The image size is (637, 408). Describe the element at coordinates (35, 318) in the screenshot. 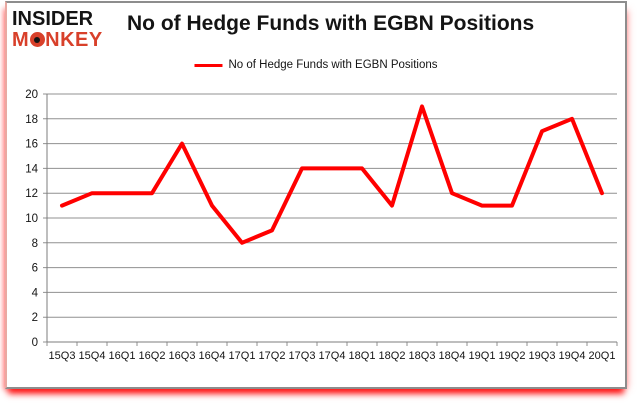

I see `y-axis-label: 2` at that location.